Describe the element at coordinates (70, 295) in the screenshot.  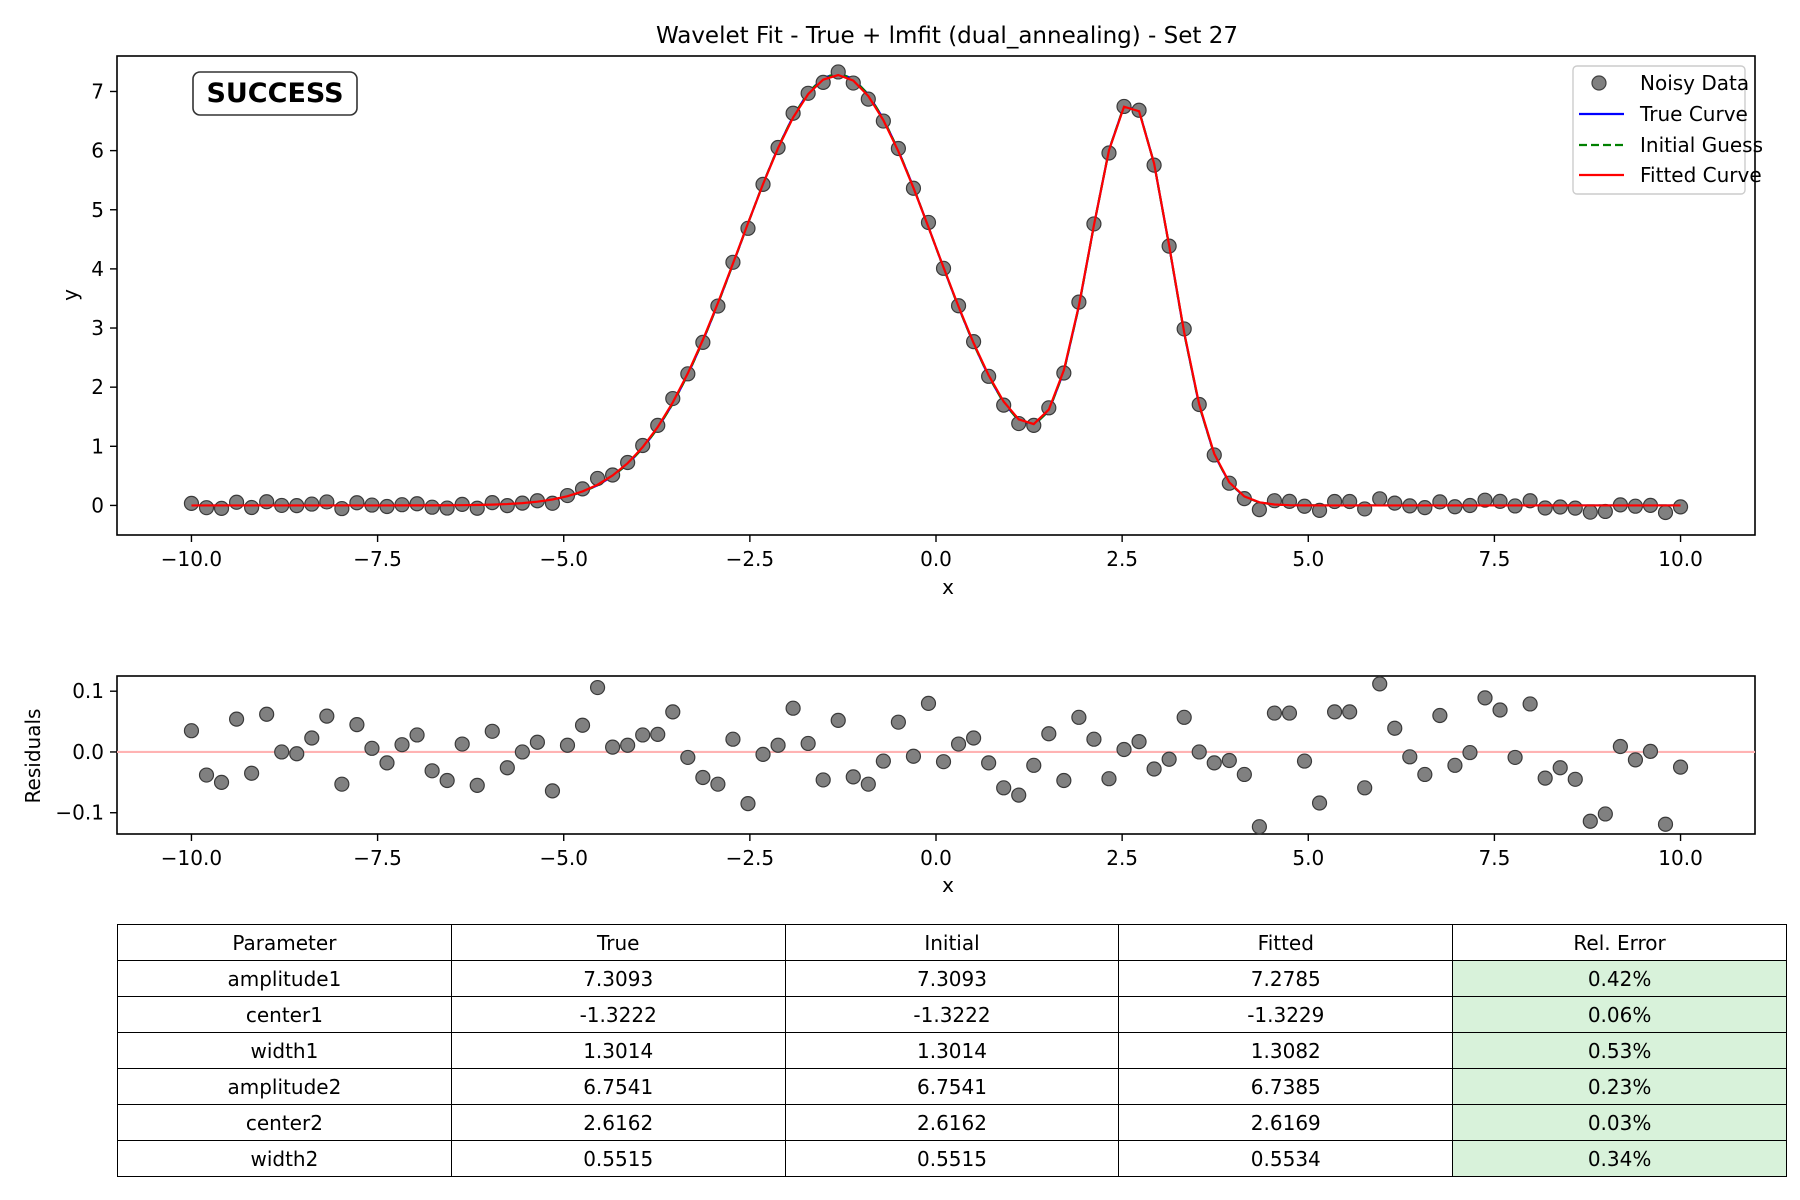
I see `main-y-axis-label: y` at that location.